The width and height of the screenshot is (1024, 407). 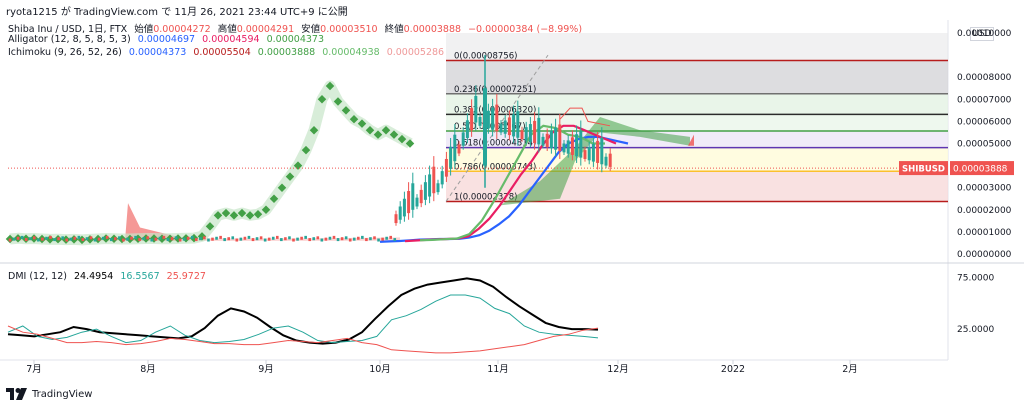 I want to click on open-value: 0.00004272, so click(x=182, y=29).